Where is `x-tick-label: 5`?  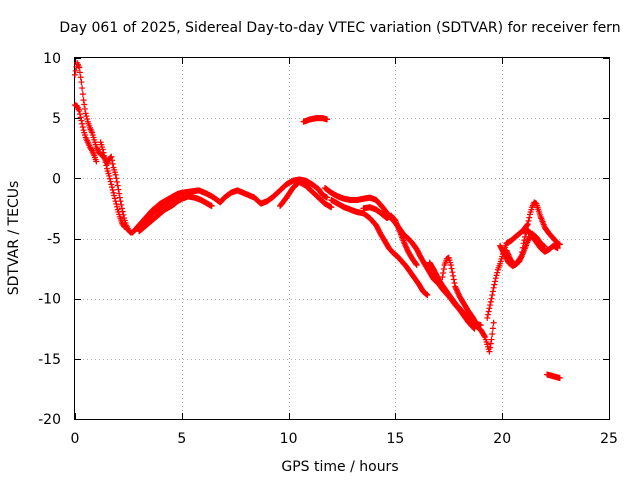
x-tick-label: 5 is located at coordinates (181, 439).